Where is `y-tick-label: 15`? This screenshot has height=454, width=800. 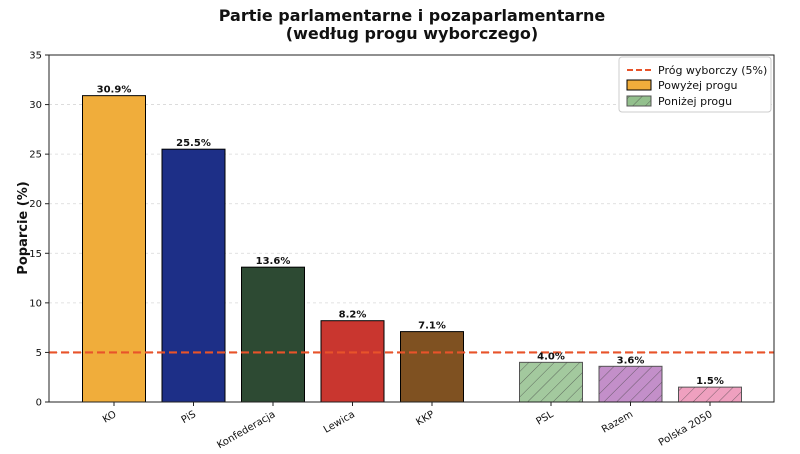 y-tick-label: 15 is located at coordinates (35, 254).